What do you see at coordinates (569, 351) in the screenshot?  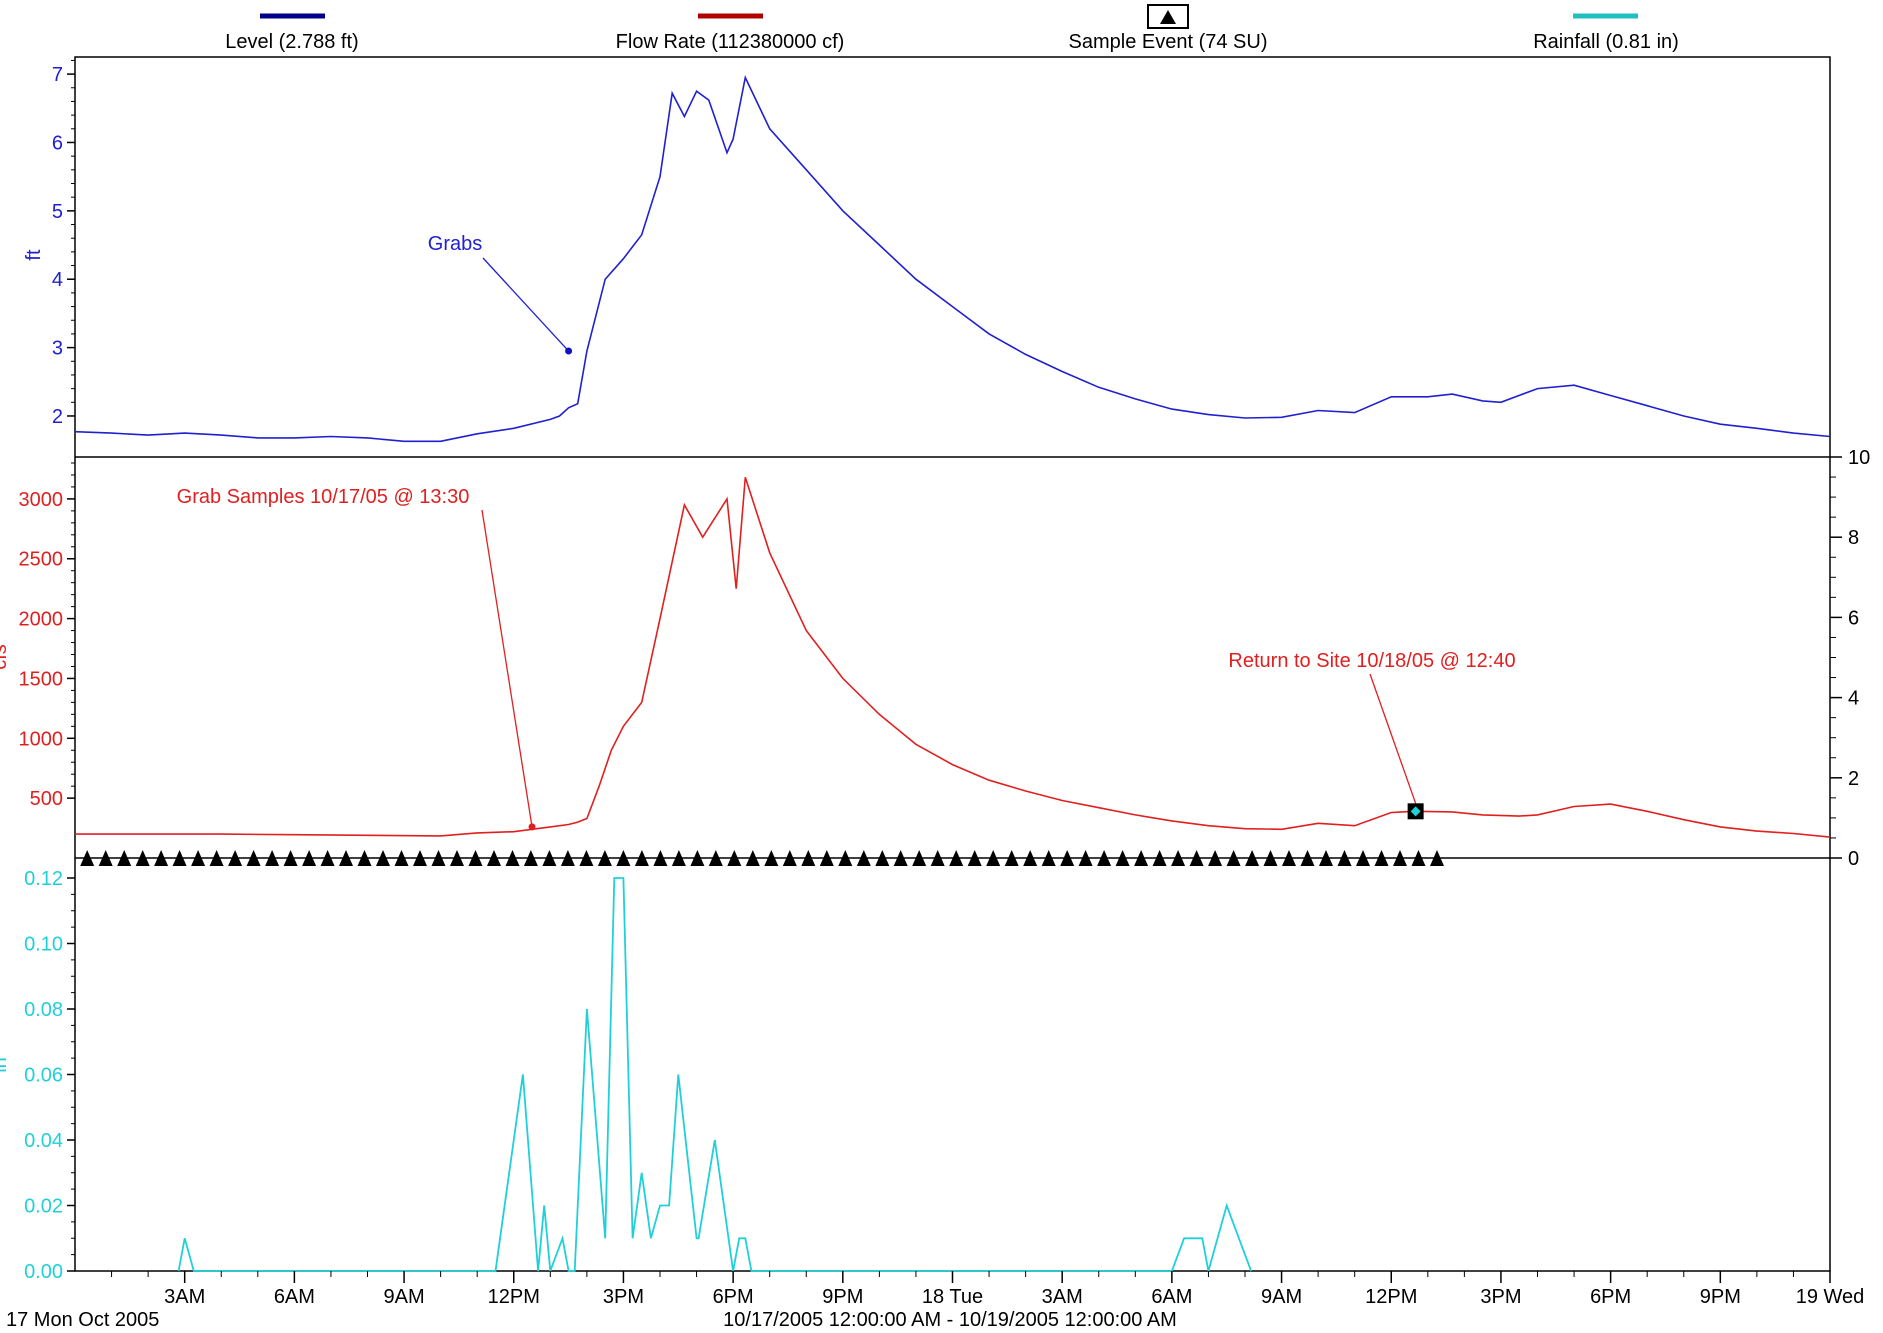 I see `level-annotation-point` at bounding box center [569, 351].